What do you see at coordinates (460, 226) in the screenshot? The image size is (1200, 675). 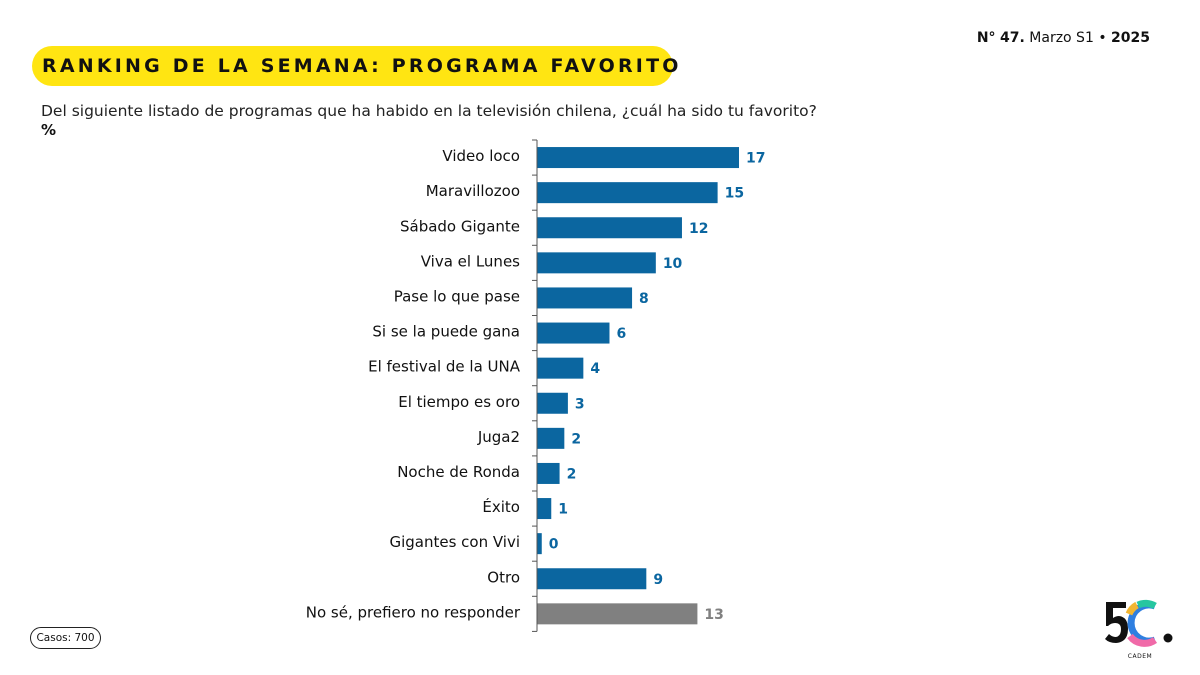 I see `category-label: Sábado Gigante` at bounding box center [460, 226].